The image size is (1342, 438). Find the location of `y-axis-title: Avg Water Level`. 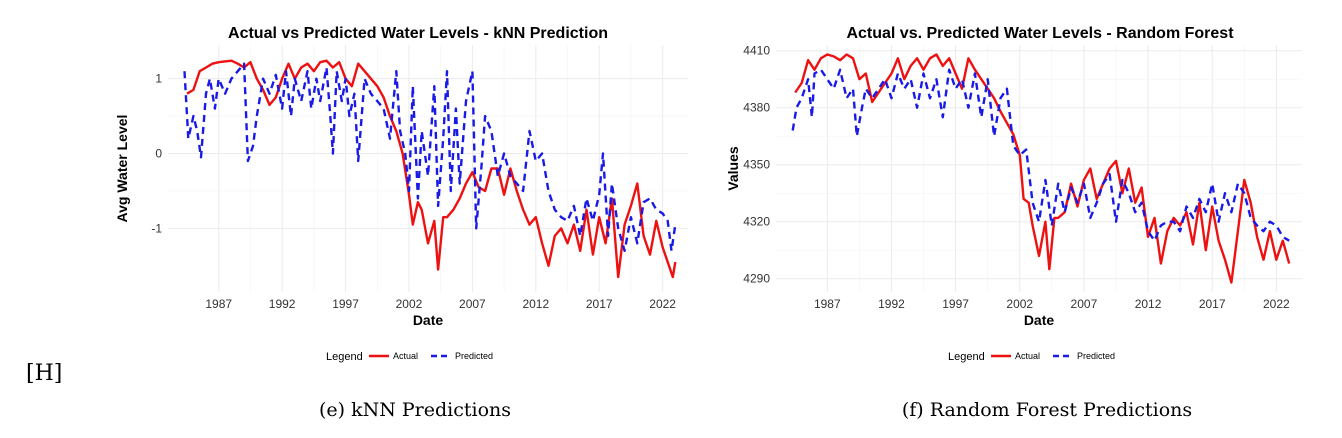

y-axis-title: Avg Water Level is located at coordinates (122, 169).